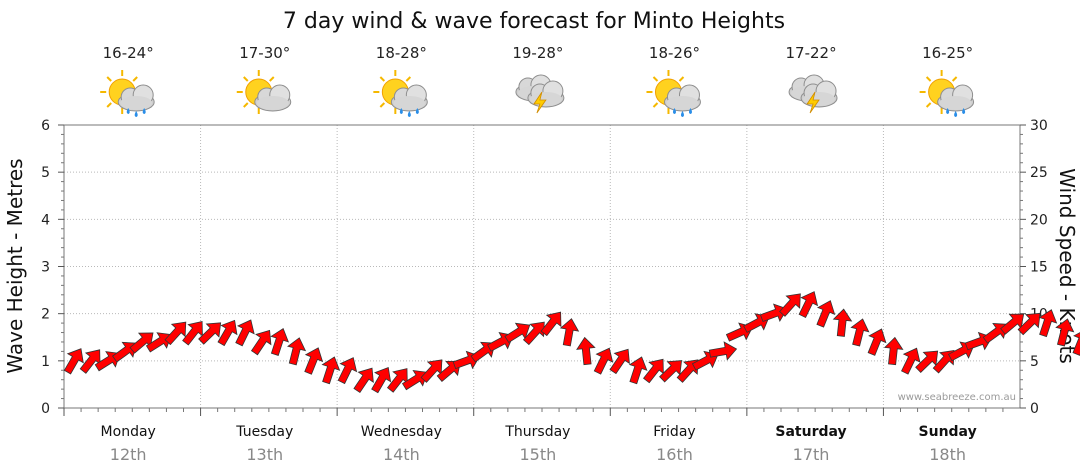  What do you see at coordinates (674, 432) in the screenshot?
I see `day-name: Friday` at bounding box center [674, 432].